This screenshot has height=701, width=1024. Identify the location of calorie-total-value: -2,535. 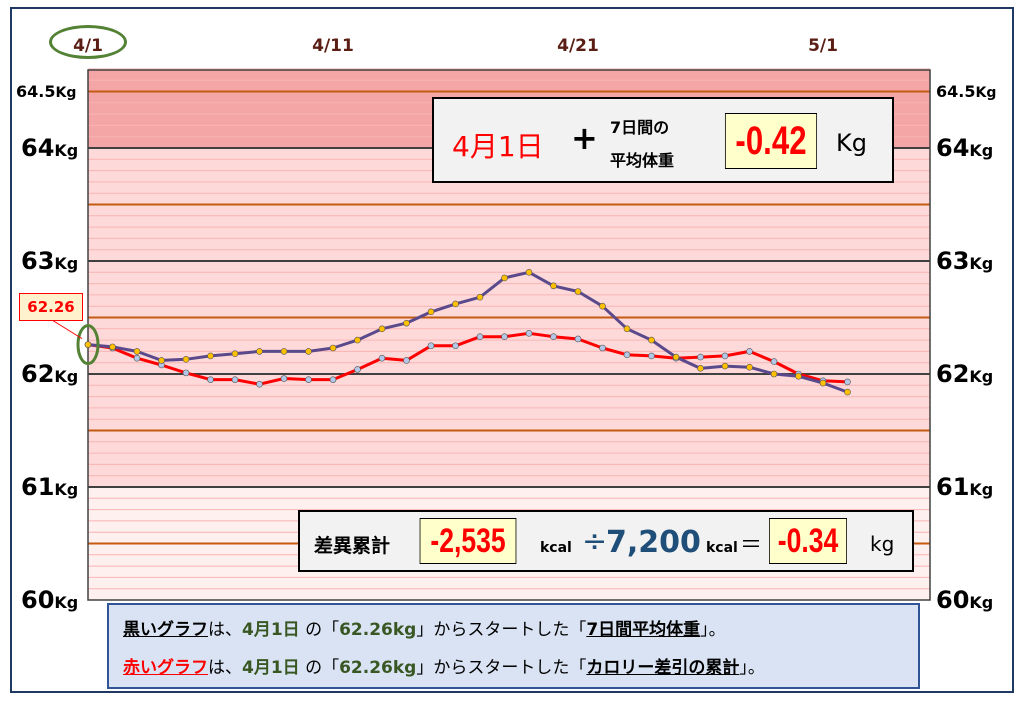
(468, 541).